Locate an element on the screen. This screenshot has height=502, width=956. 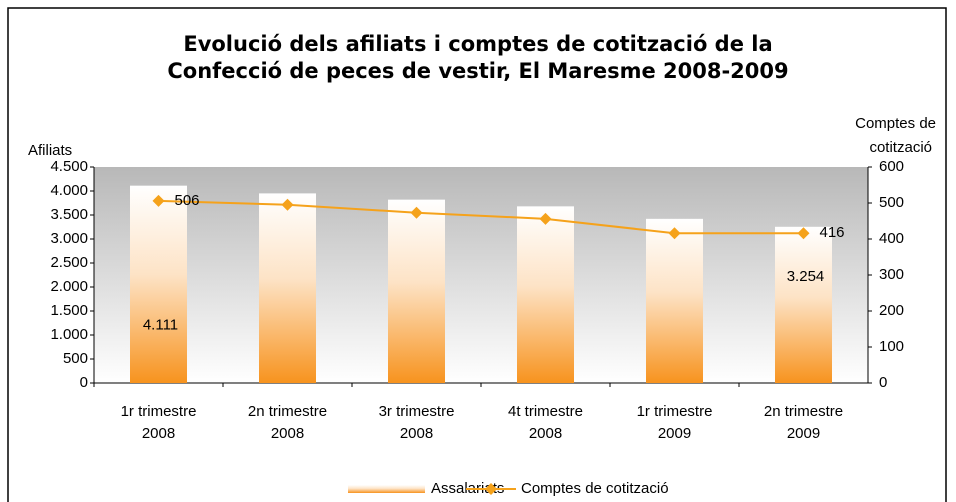
y2-tick-label: 100 is located at coordinates (891, 346).